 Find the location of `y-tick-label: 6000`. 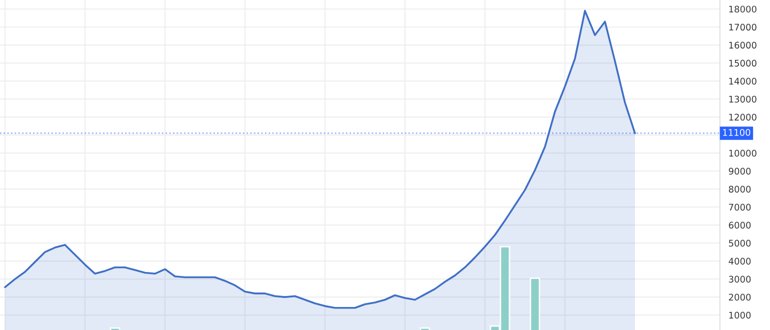

y-tick-label: 6000 is located at coordinates (739, 225).